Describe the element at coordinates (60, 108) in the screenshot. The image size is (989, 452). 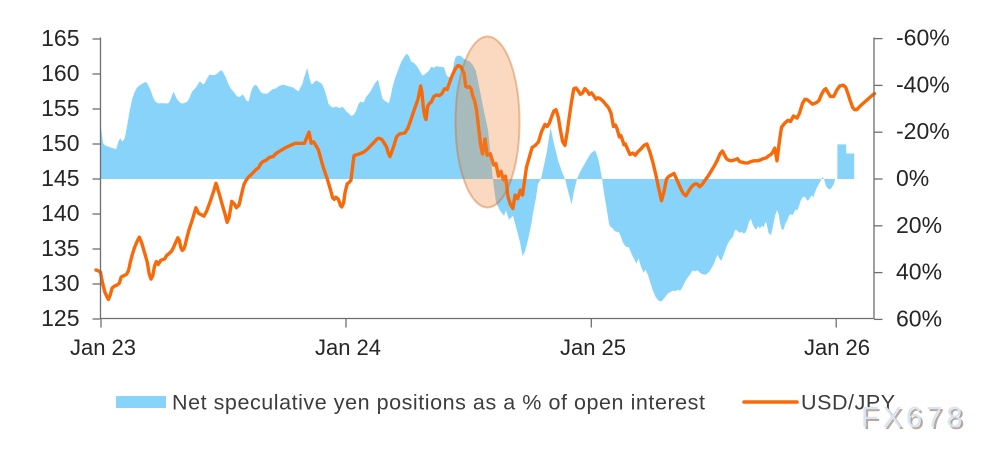
I see `svg-text: 155` at that location.